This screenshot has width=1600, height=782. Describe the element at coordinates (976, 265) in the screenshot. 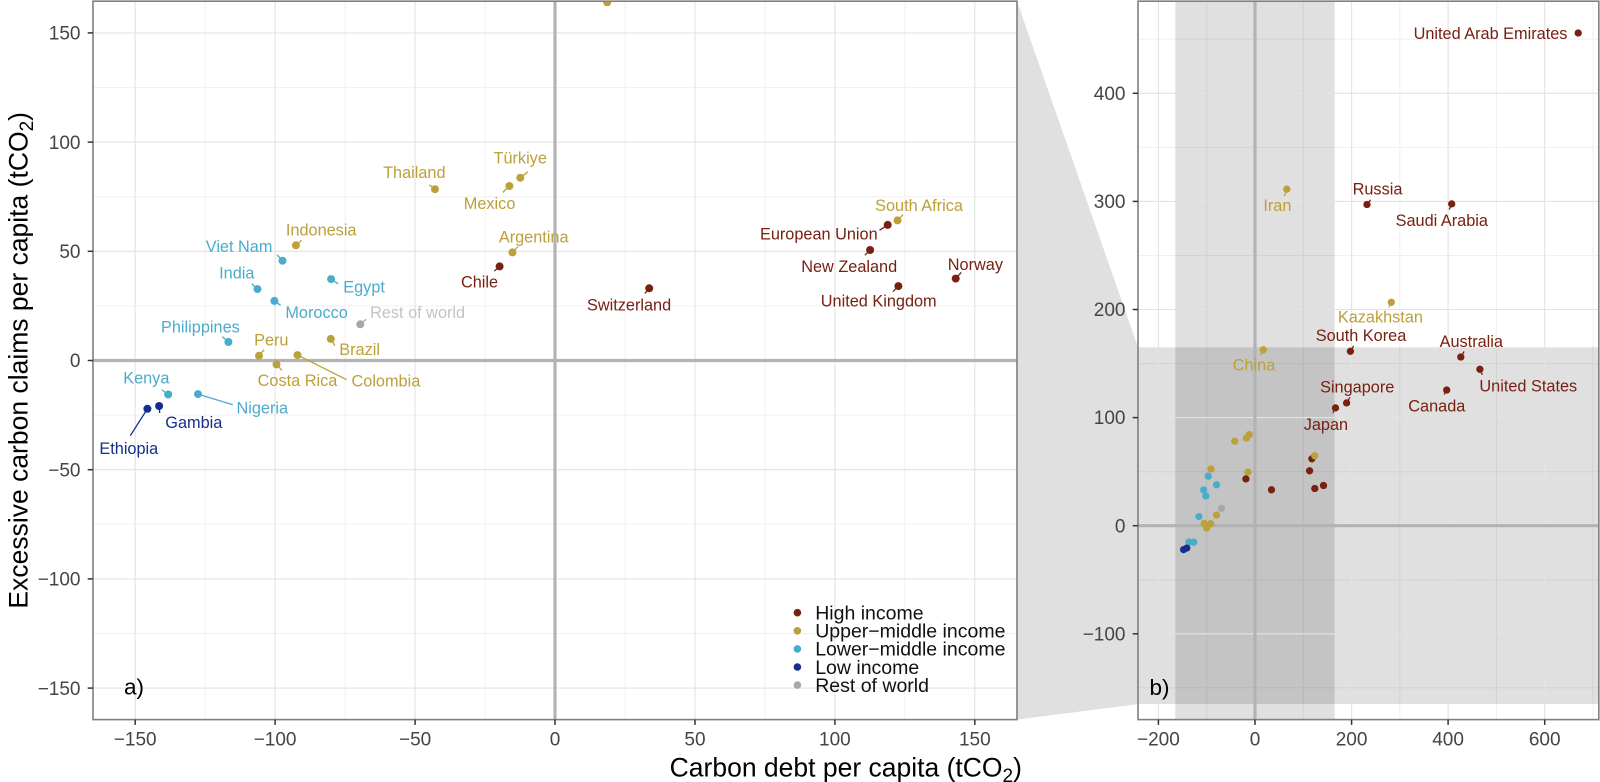

I see `svg-text: Norway` at that location.